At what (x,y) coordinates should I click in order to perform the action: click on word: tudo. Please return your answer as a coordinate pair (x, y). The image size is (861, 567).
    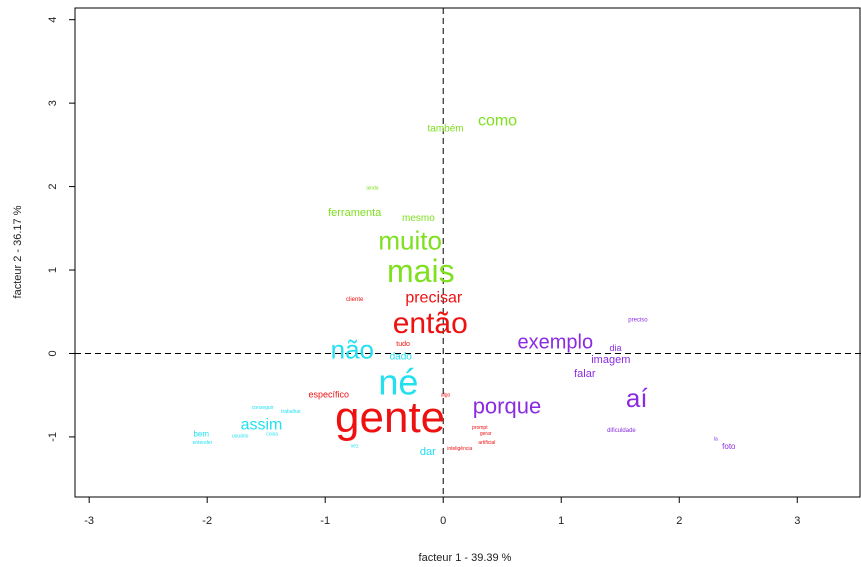
    Looking at the image, I should click on (403, 344).